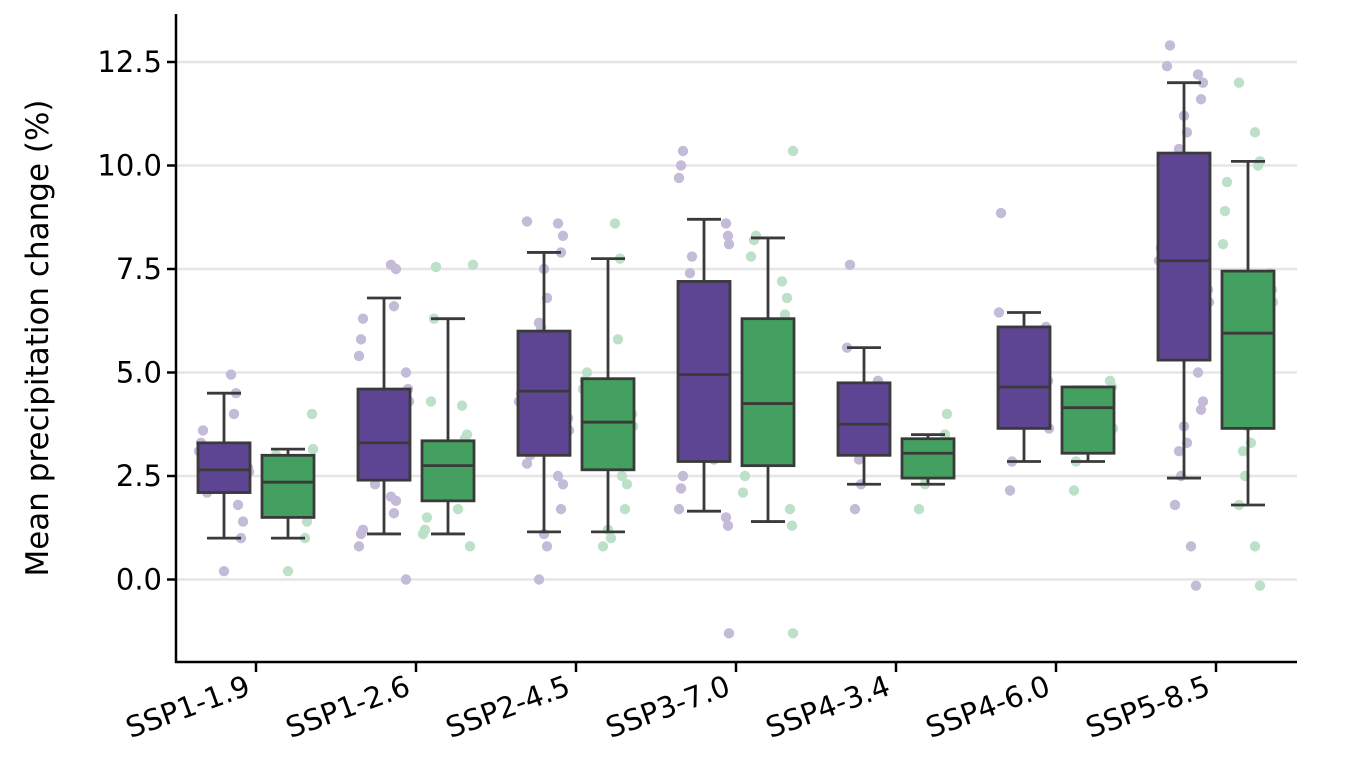 The width and height of the screenshot is (1350, 780). What do you see at coordinates (139, 476) in the screenshot?
I see `y-tick-label: 2.5` at bounding box center [139, 476].